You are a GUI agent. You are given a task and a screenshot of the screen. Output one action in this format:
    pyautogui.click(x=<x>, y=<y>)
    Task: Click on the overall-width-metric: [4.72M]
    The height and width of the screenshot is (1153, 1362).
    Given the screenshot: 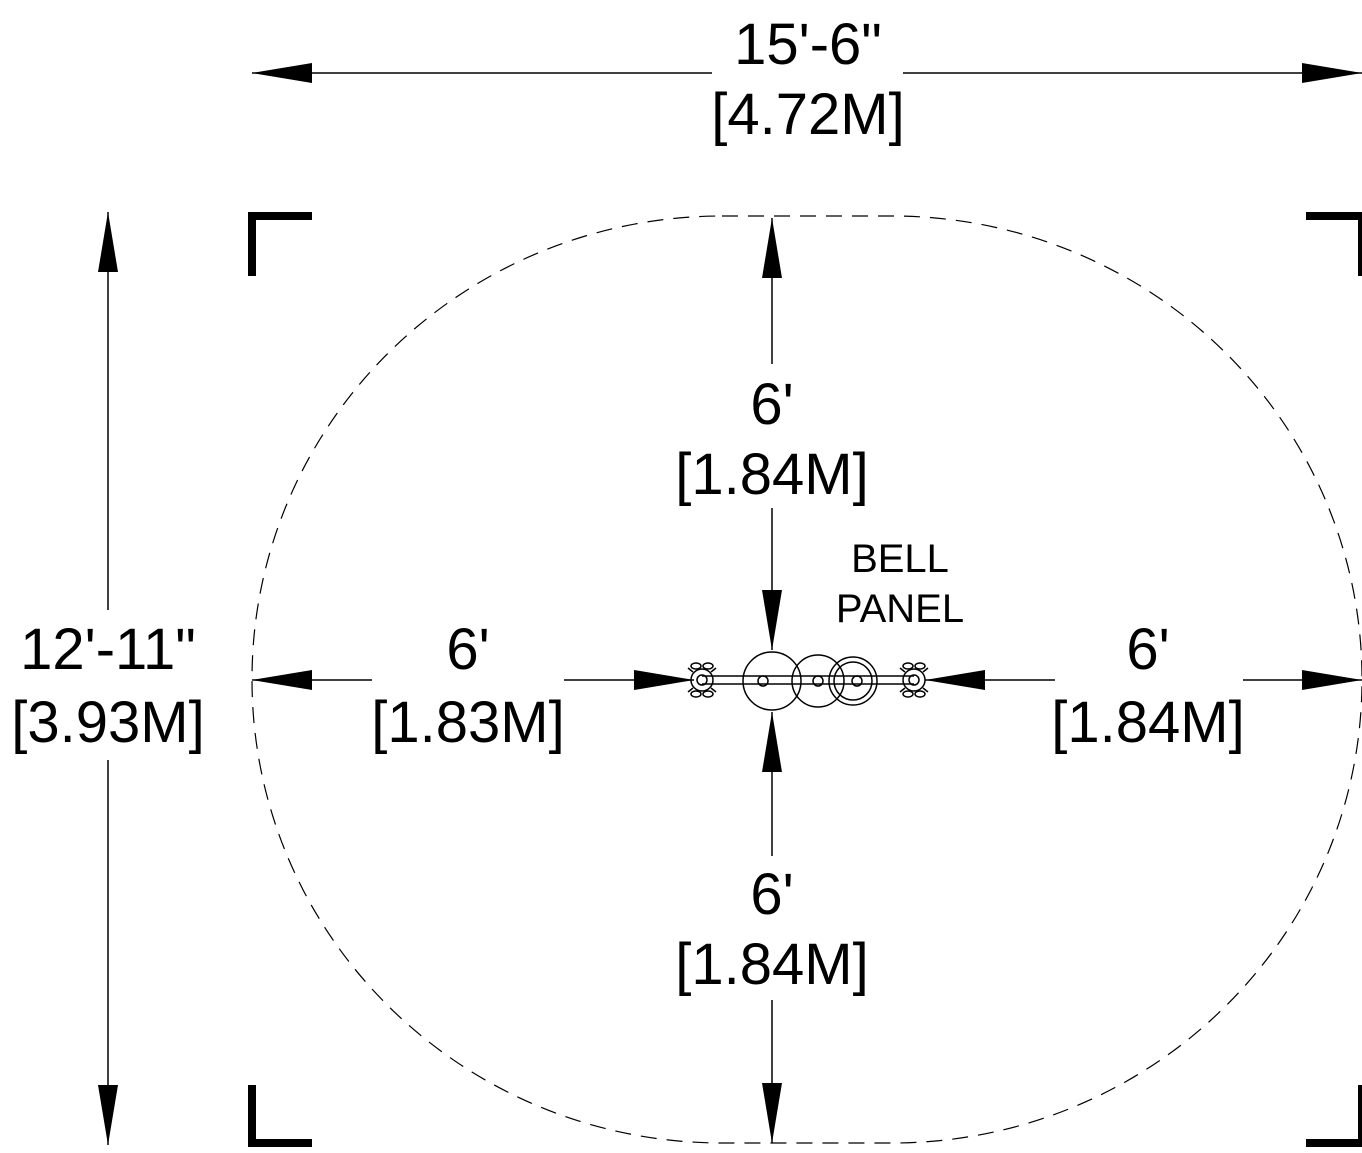 What is the action you would take?
    pyautogui.click(x=807, y=114)
    